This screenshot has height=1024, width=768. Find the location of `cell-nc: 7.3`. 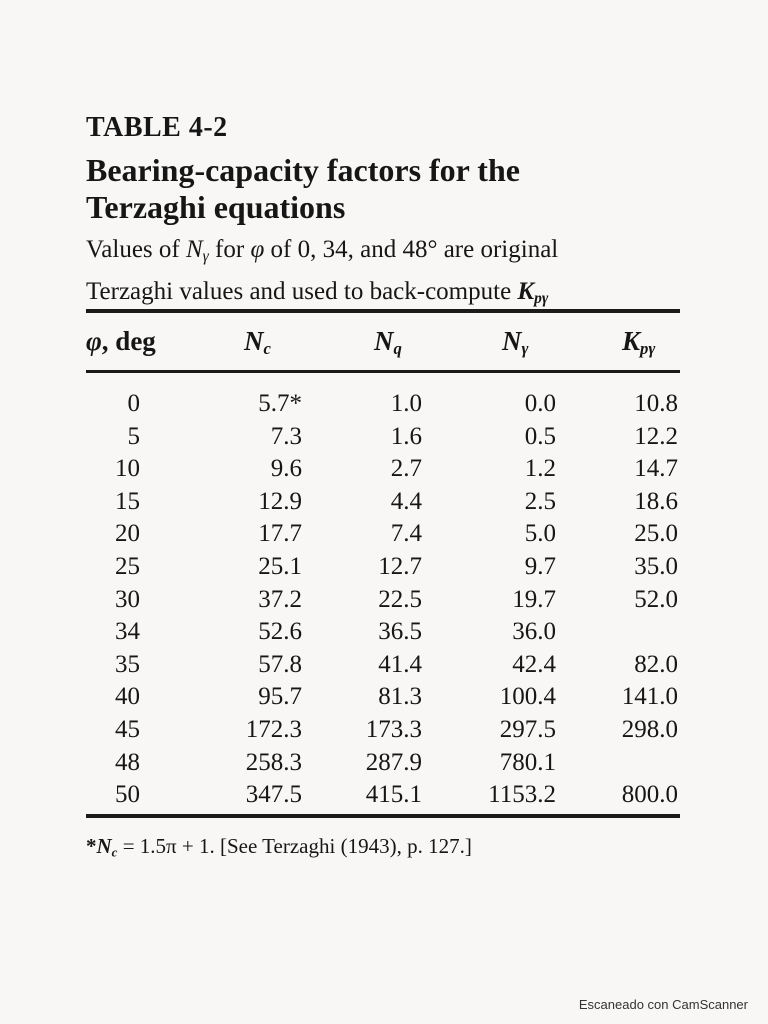

cell-nc: 7.3 is located at coordinates (286, 436).